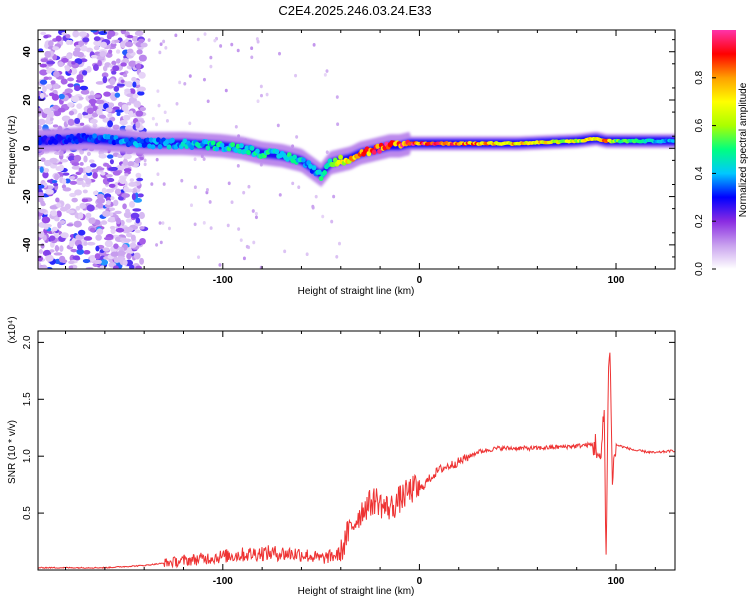 Image resolution: width=750 pixels, height=600 pixels. What do you see at coordinates (27, 456) in the screenshot?
I see `y-tick-label: 1.0` at bounding box center [27, 456].